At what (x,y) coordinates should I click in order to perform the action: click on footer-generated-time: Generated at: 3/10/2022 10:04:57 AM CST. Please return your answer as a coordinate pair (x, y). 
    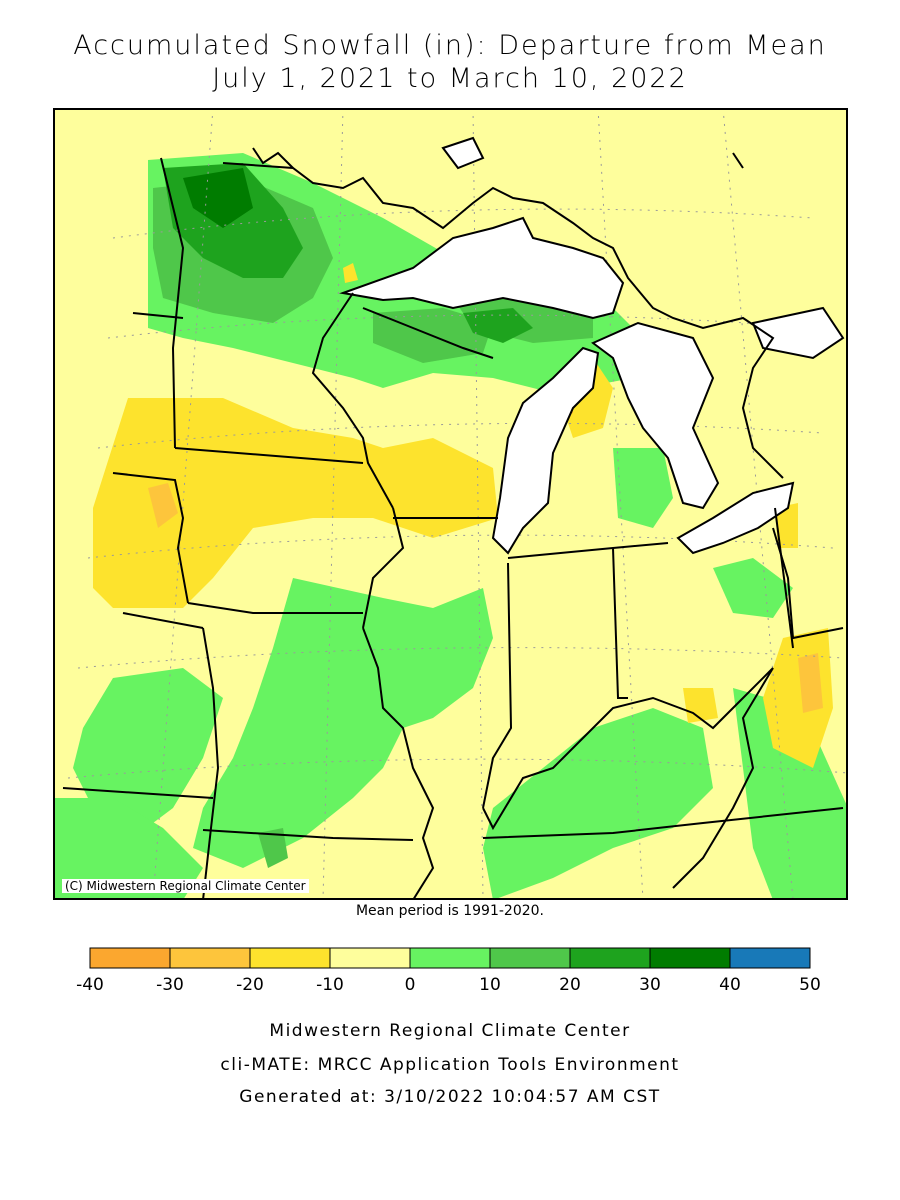
    Looking at the image, I should click on (450, 1097).